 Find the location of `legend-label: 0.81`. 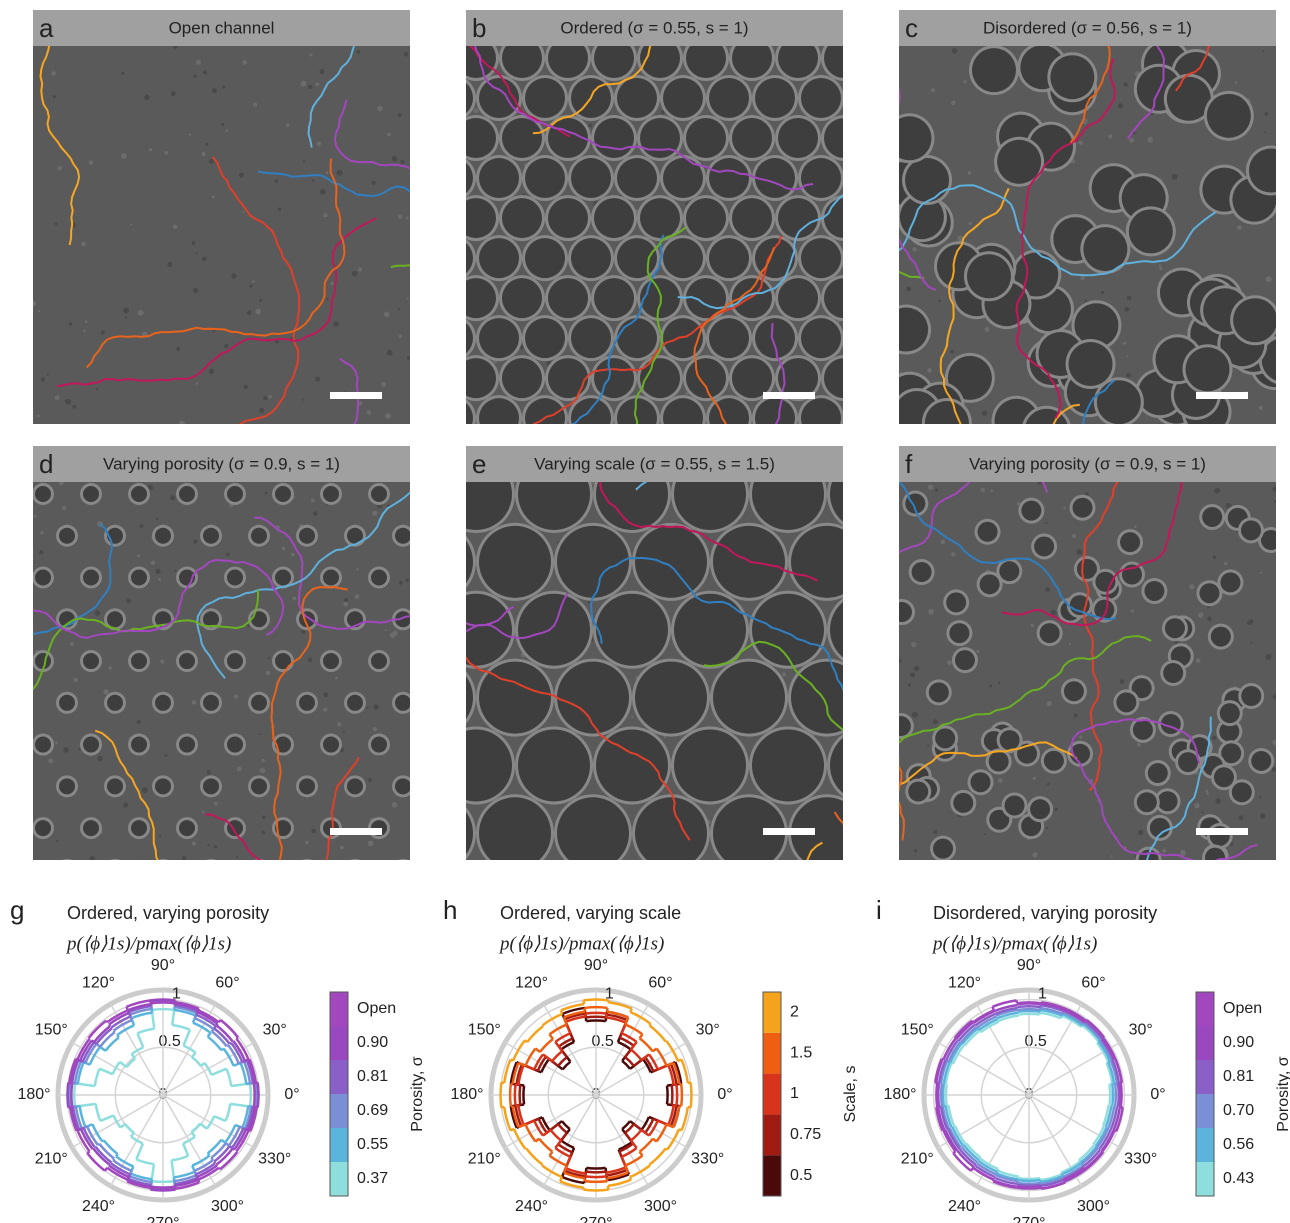

legend-label: 0.81 is located at coordinates (372, 1076).